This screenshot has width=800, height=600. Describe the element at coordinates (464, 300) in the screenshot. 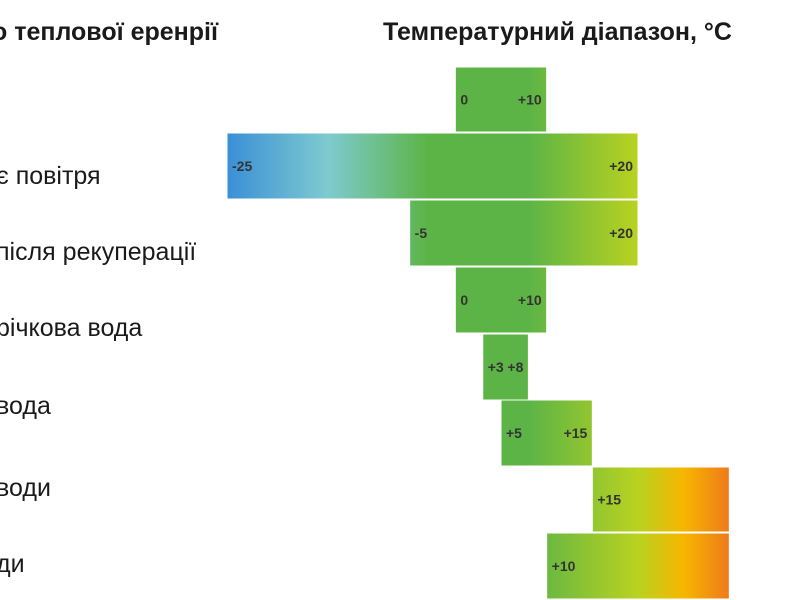

I see `range-start-label-3: 0` at that location.